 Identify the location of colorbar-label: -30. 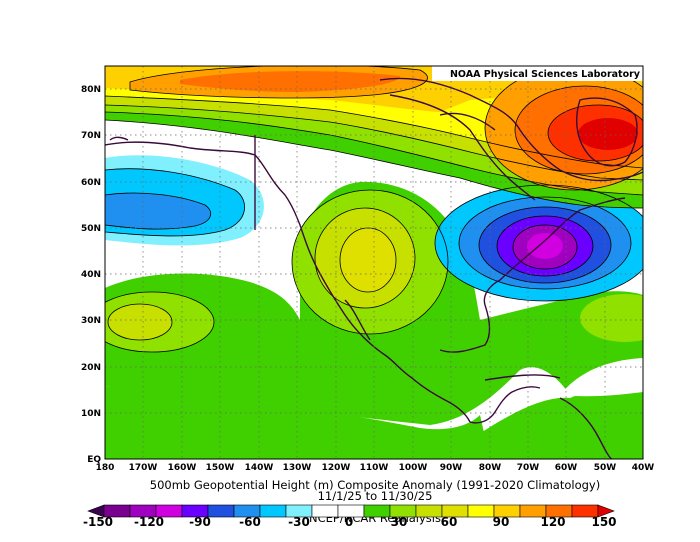
(299, 522).